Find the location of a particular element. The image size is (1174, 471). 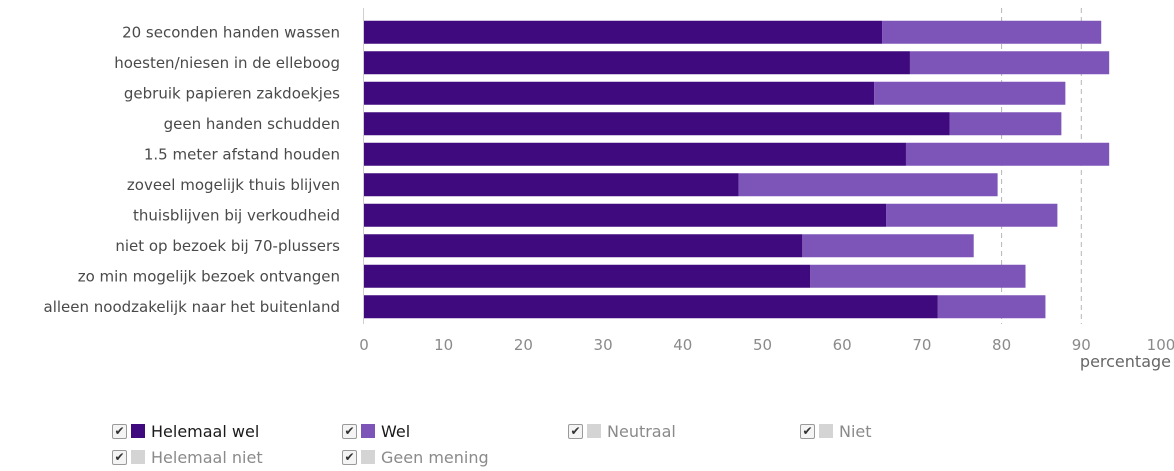

x-tick-label: 30 is located at coordinates (603, 345).